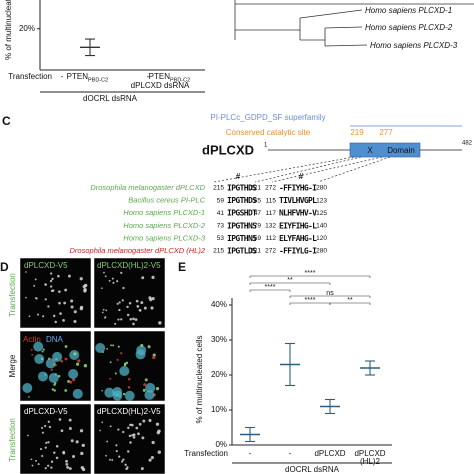 Image resolution: width=474 pixels, height=474 pixels. What do you see at coordinates (147, 187) in the screenshot?
I see `species: Drosophila melanogaster dPLCXD` at bounding box center [147, 187].